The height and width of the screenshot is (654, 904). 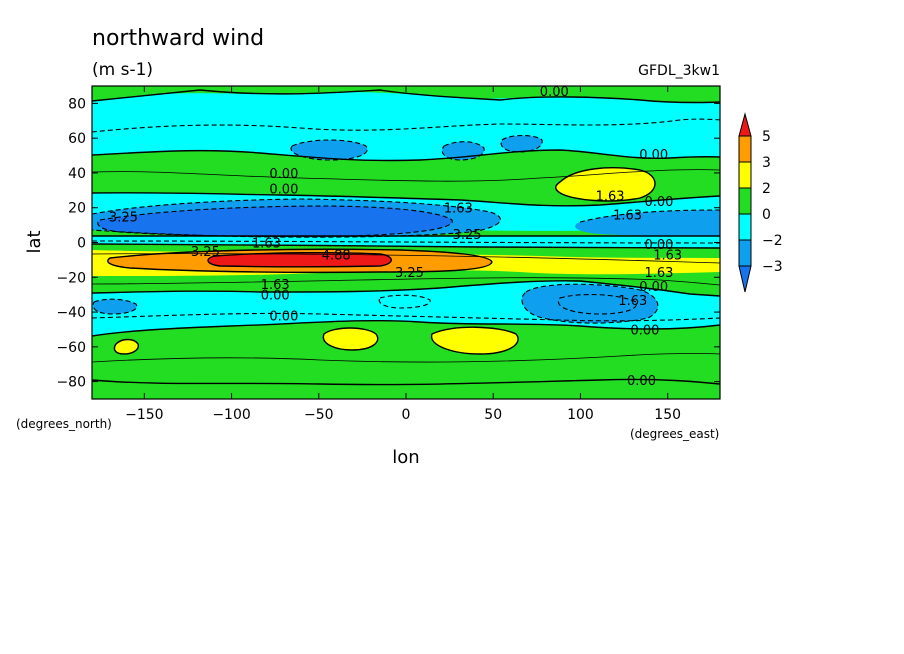 What do you see at coordinates (406, 415) in the screenshot?
I see `x-tick-label: 0` at bounding box center [406, 415].